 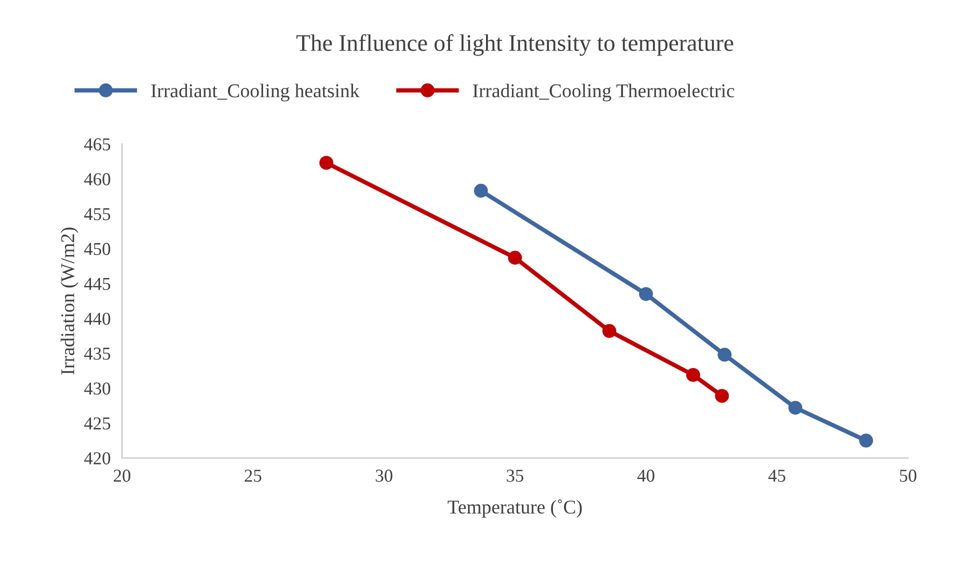 I want to click on y-tick-label: 450, so click(x=97, y=249).